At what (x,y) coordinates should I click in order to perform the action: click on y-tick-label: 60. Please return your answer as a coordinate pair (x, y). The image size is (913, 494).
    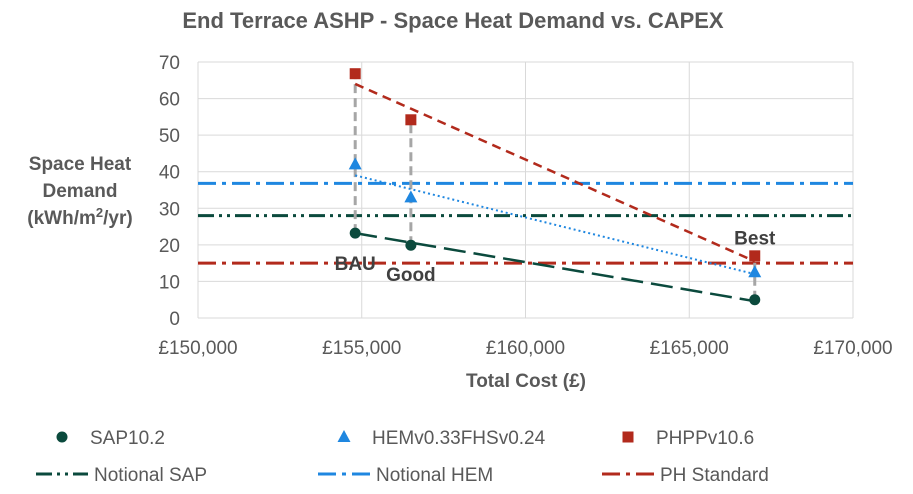
    Looking at the image, I should click on (169, 100).